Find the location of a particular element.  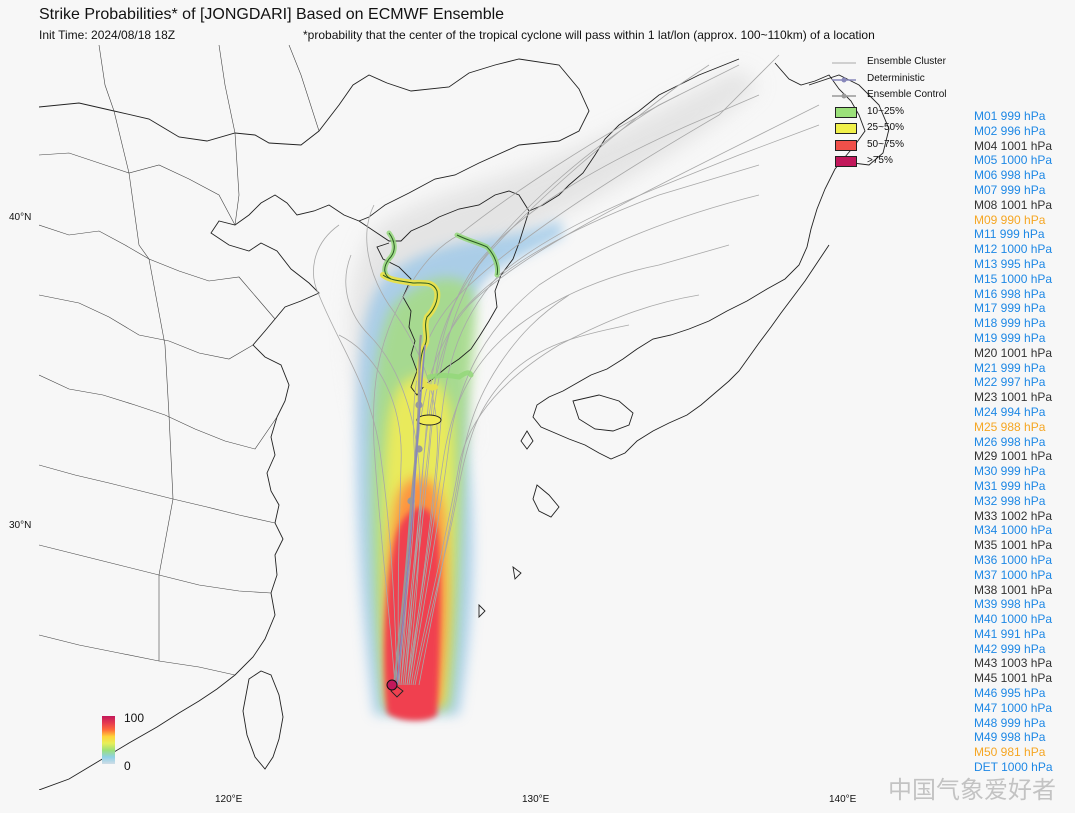

member-entry: M13 995 hPa is located at coordinates (1010, 263).